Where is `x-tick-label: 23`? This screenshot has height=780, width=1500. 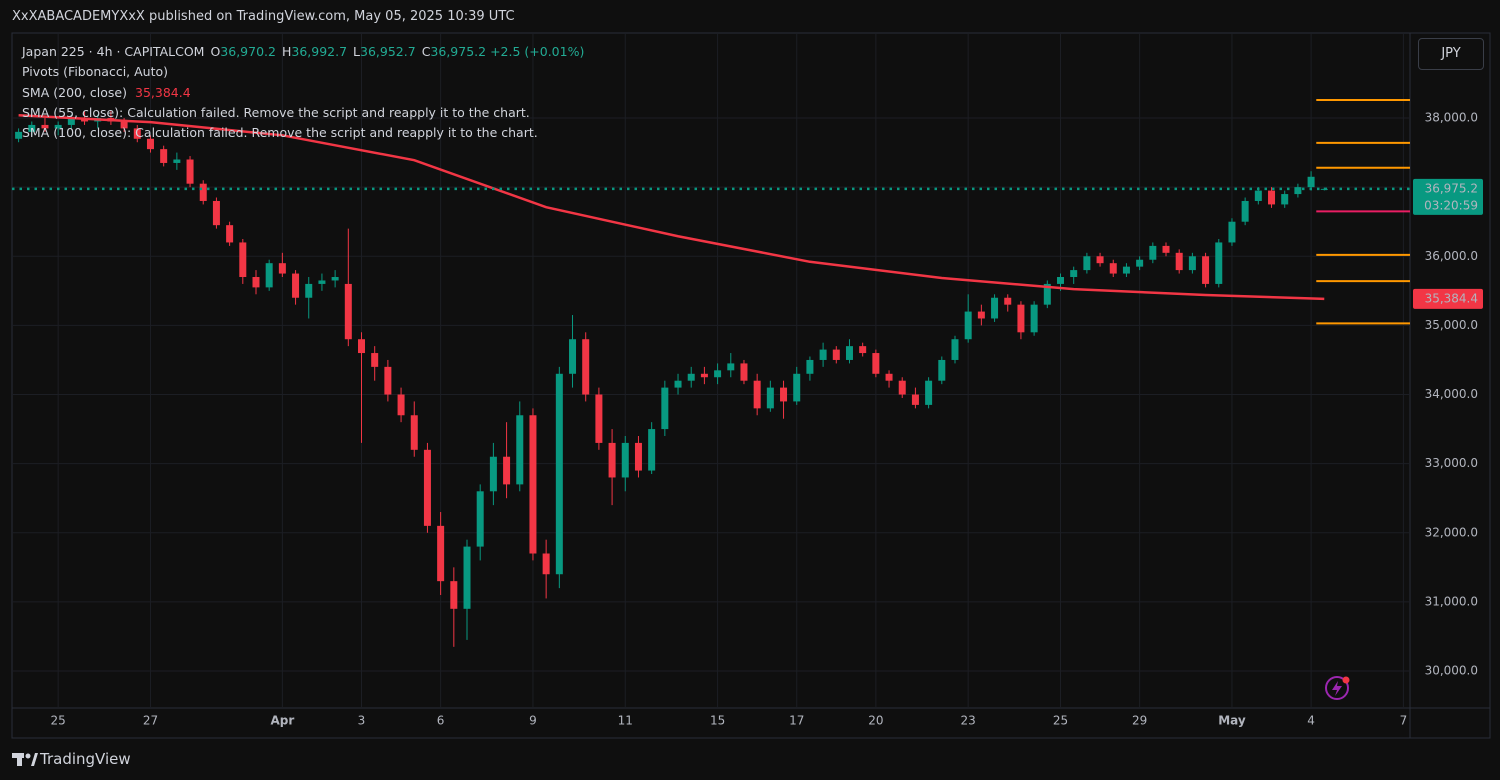
x-tick-label: 23 is located at coordinates (968, 721).